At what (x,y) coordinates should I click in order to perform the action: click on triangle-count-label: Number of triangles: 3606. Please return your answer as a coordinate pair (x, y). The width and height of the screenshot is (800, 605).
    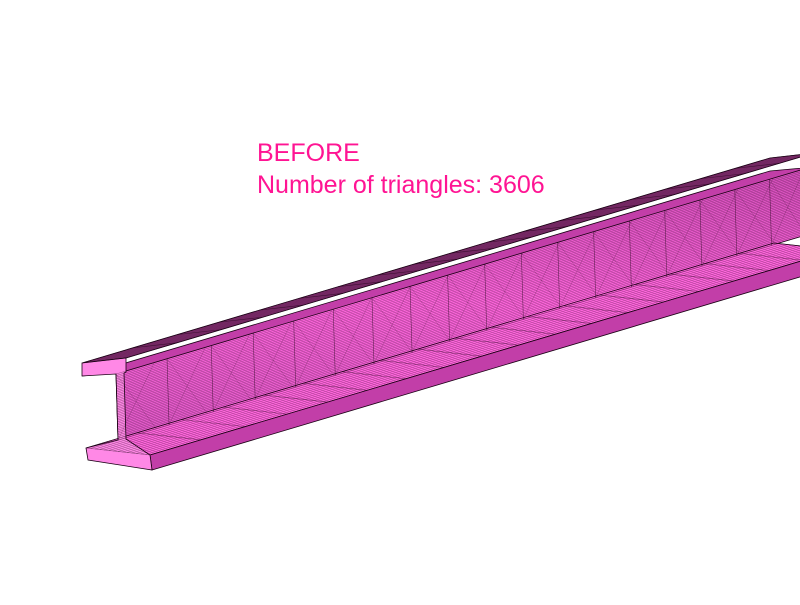
    Looking at the image, I should click on (401, 185).